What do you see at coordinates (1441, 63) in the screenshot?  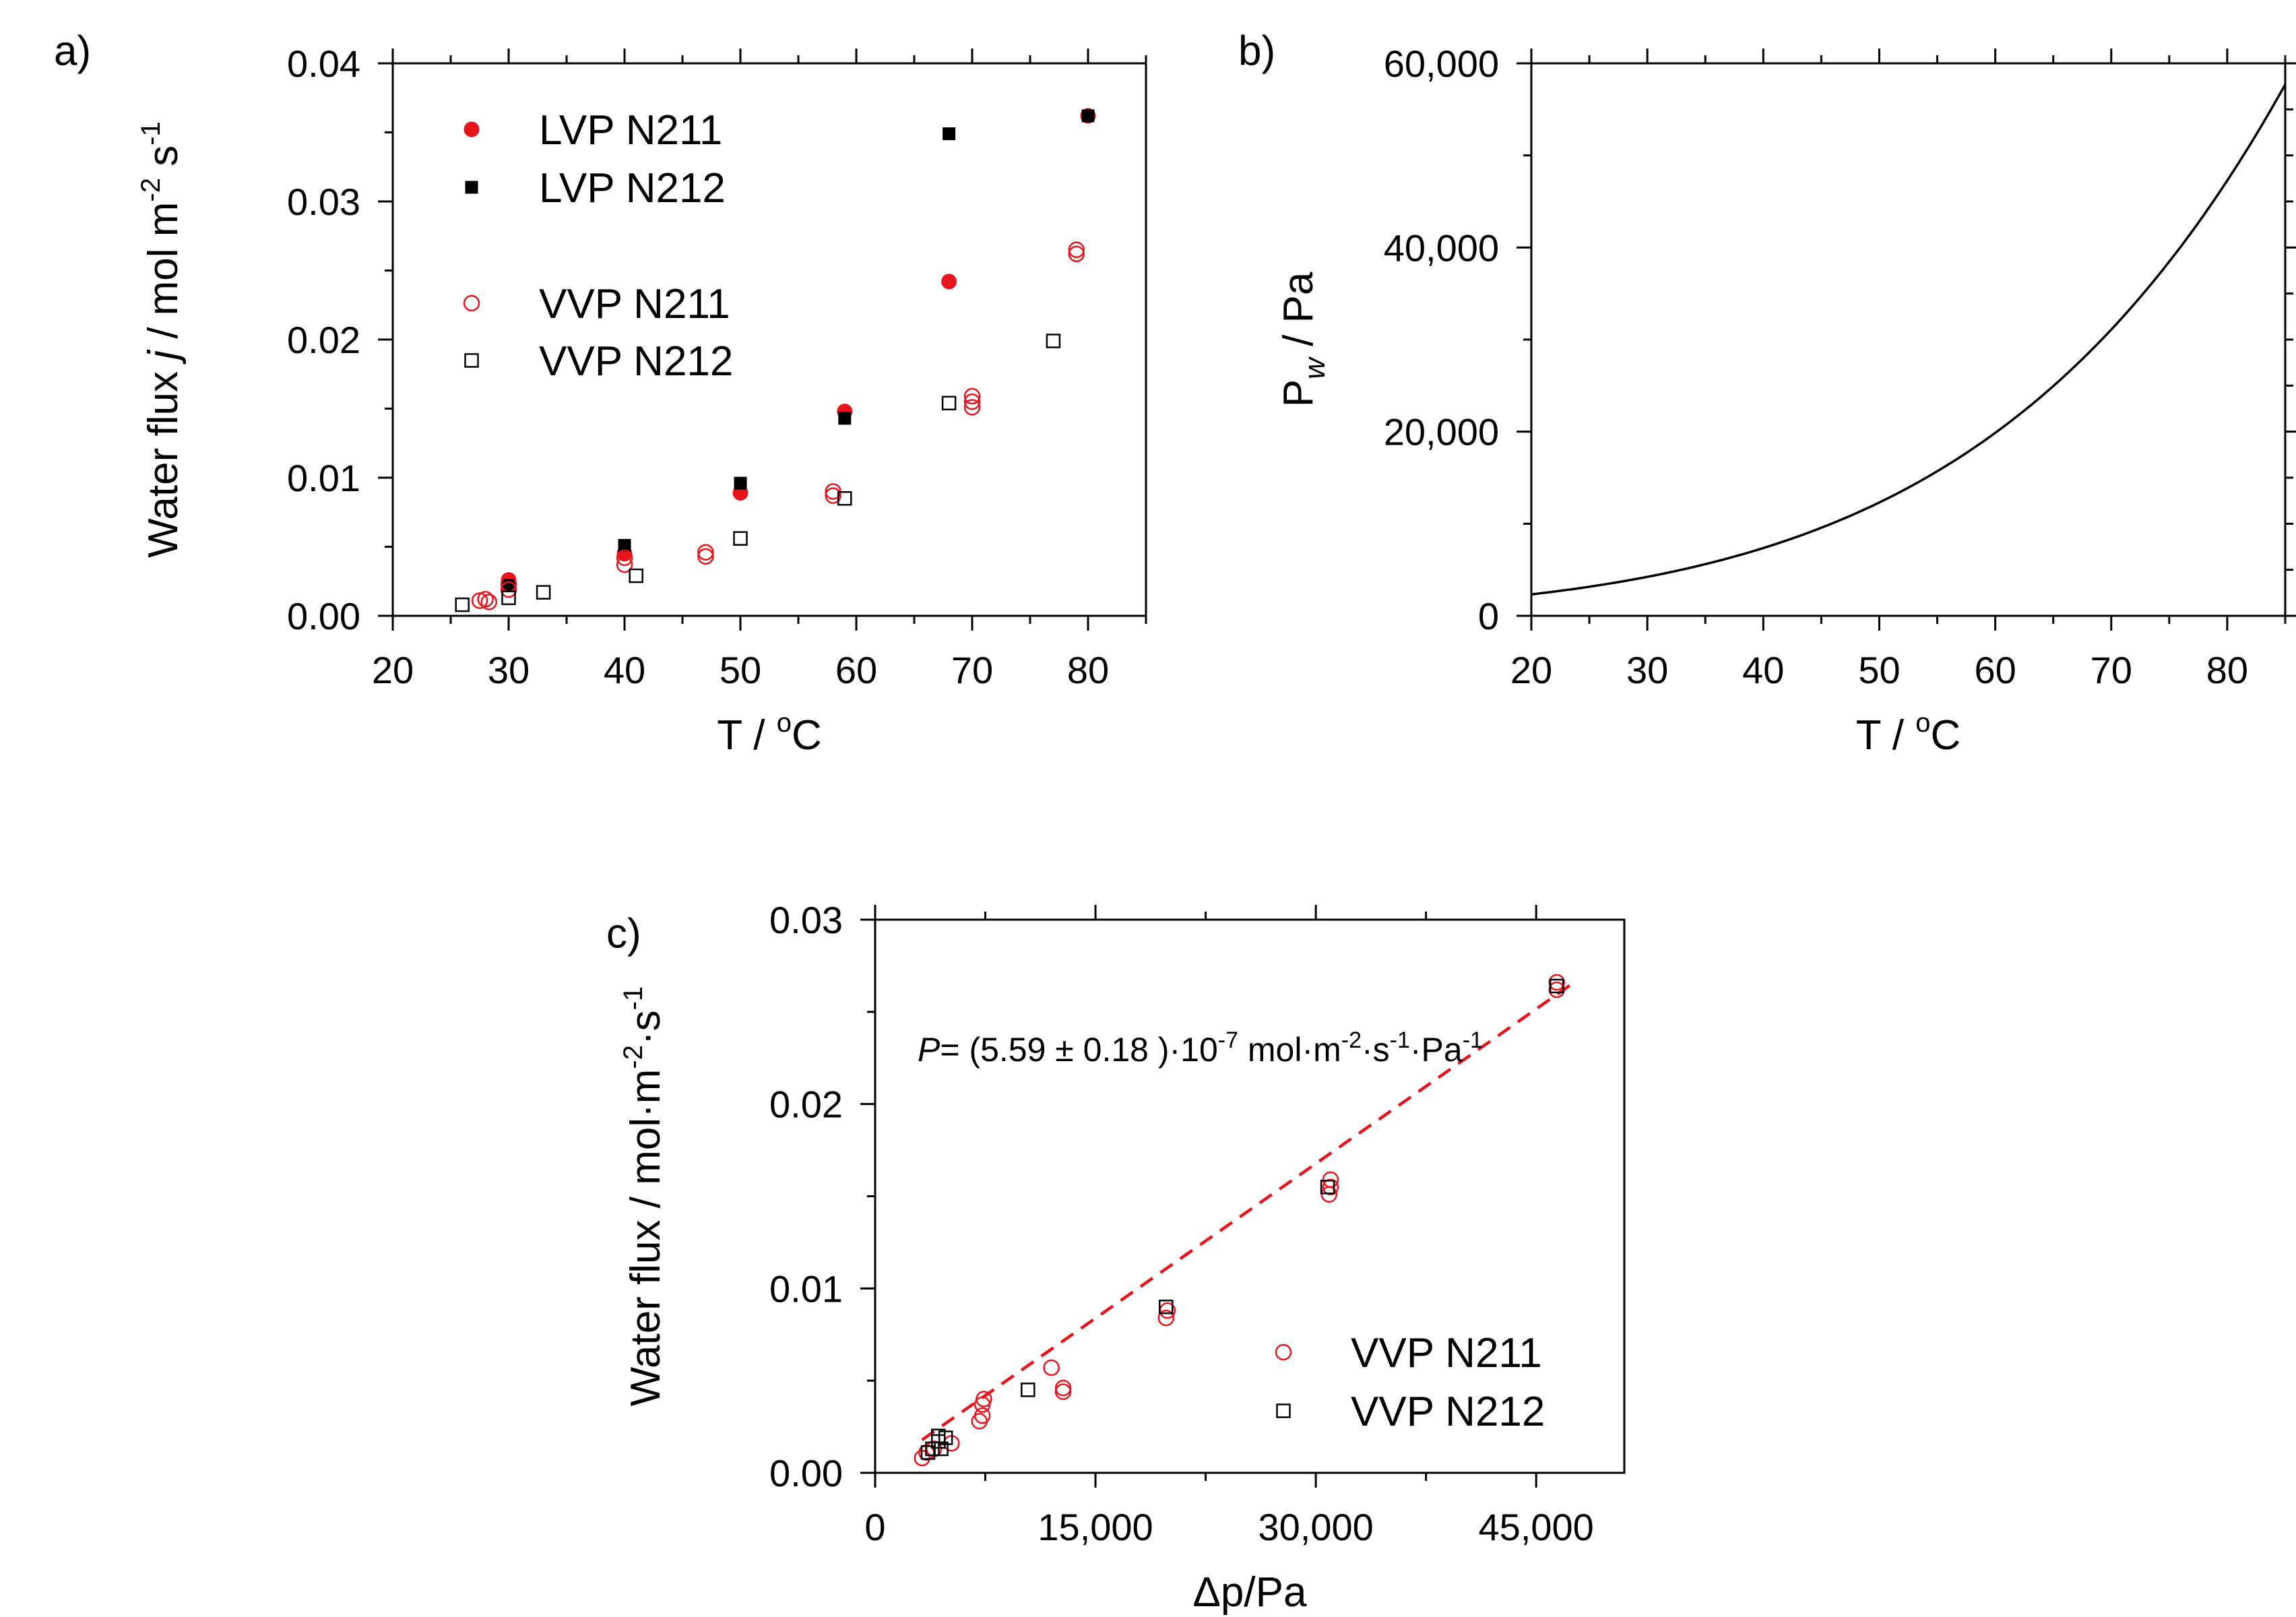 I see `y-tick-label: 60,000` at bounding box center [1441, 63].